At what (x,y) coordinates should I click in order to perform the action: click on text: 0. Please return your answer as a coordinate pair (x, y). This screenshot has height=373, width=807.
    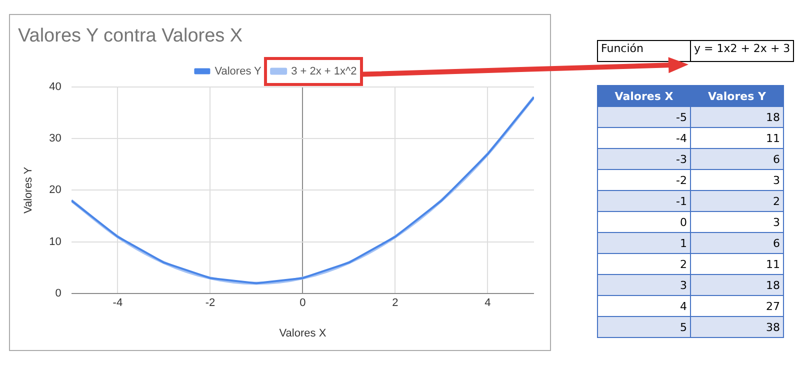
    Looking at the image, I should click on (644, 222).